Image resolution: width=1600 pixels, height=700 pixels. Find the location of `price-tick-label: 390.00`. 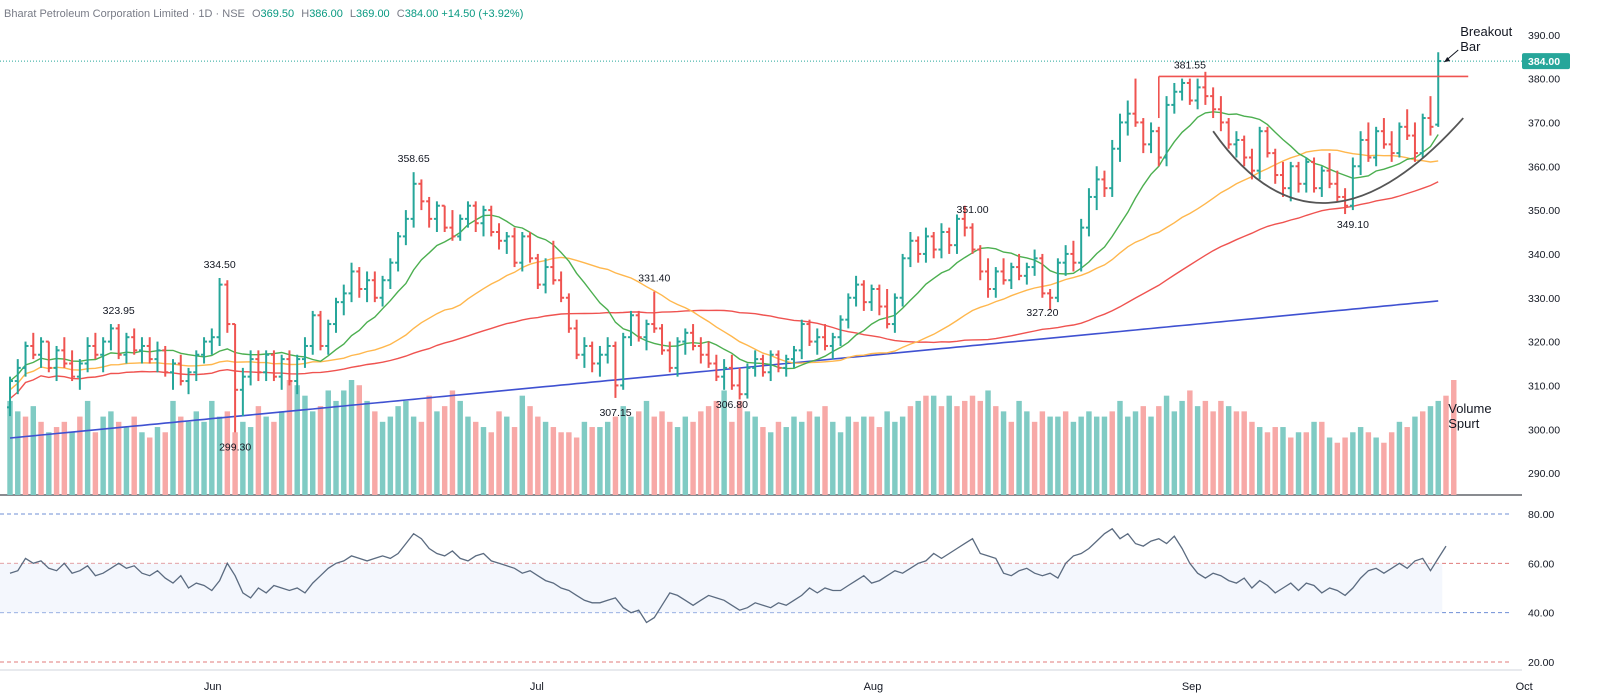

price-tick-label: 390.00 is located at coordinates (1544, 36).